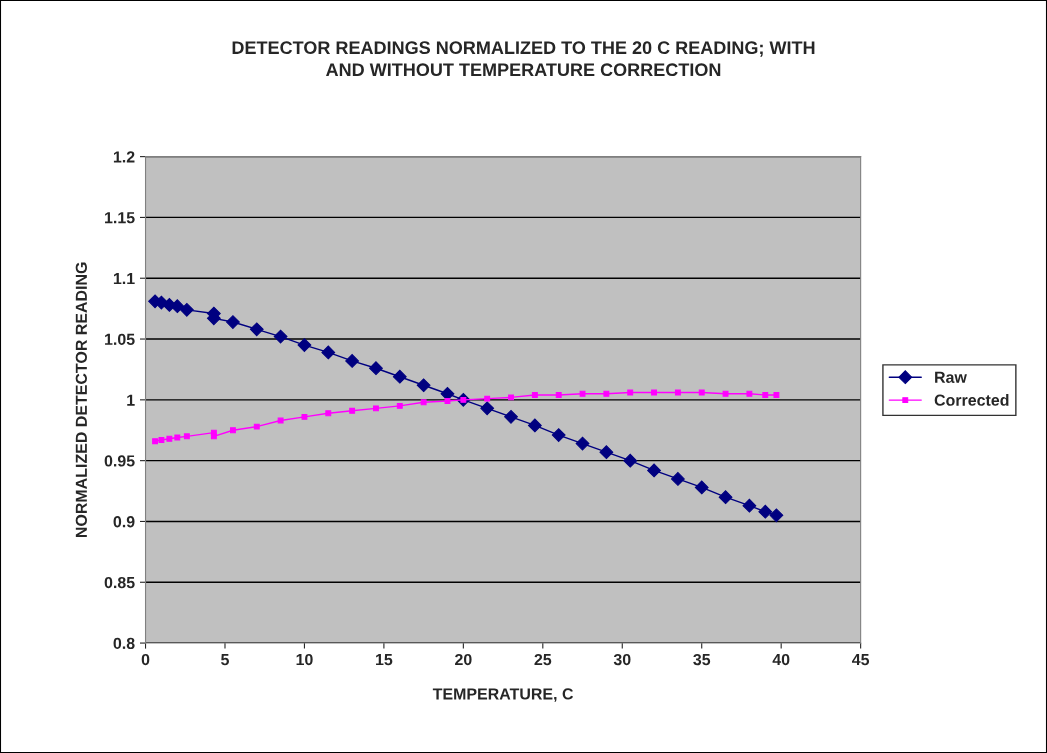 The image size is (1047, 753). I want to click on y-tick-label: 1.15, so click(120, 218).